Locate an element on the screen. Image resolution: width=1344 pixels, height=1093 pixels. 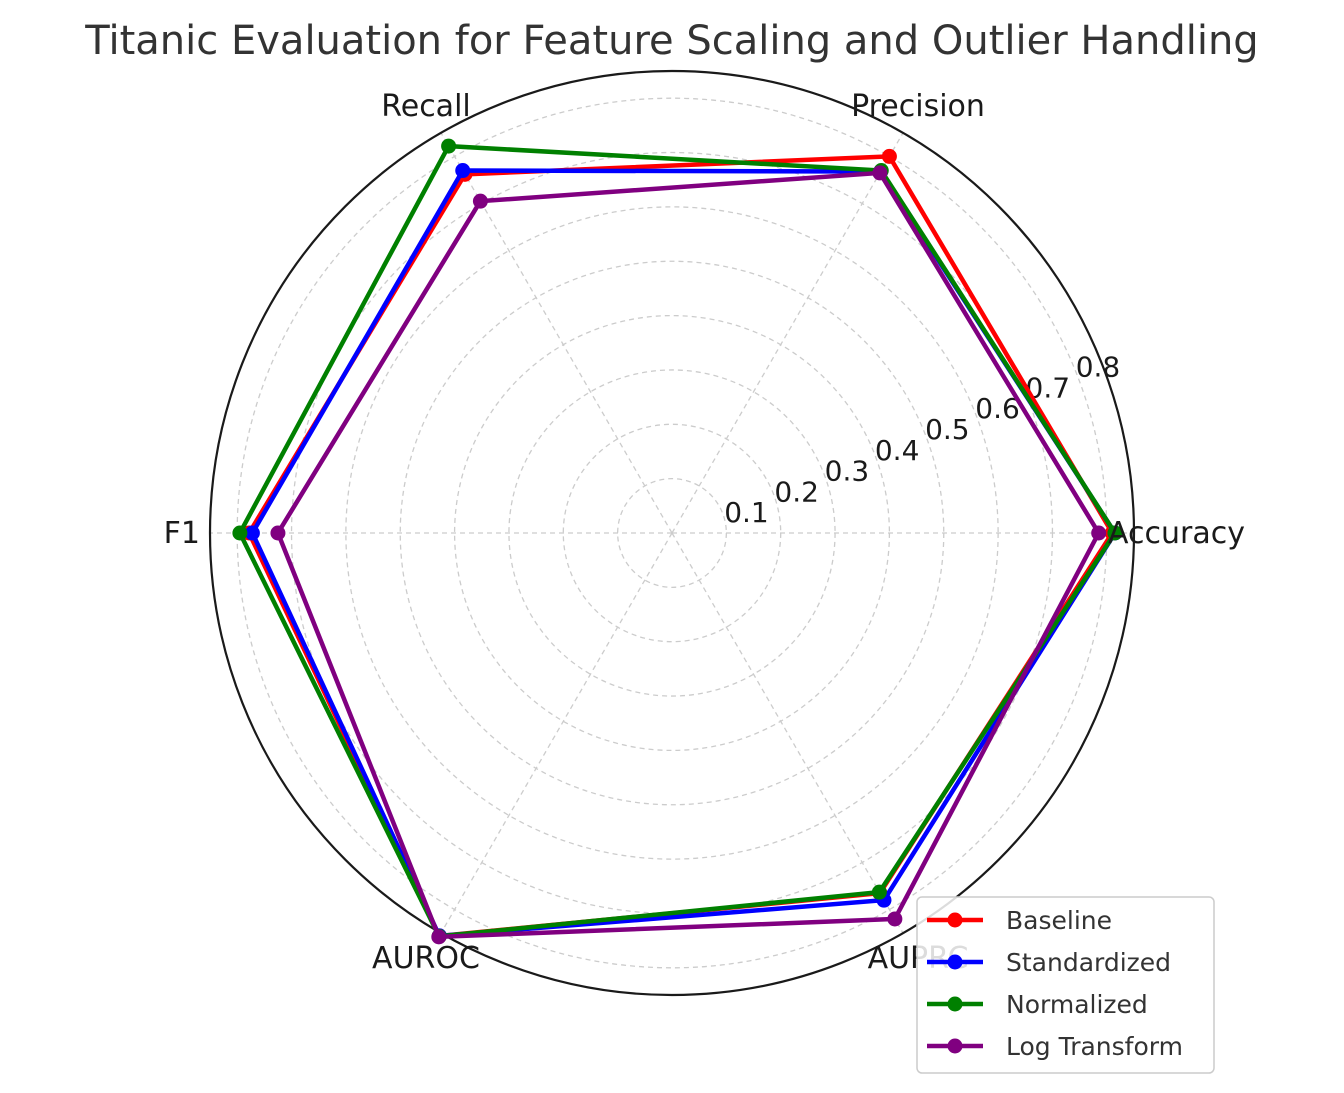
radial-tick-label: 0.2 is located at coordinates (796, 491).